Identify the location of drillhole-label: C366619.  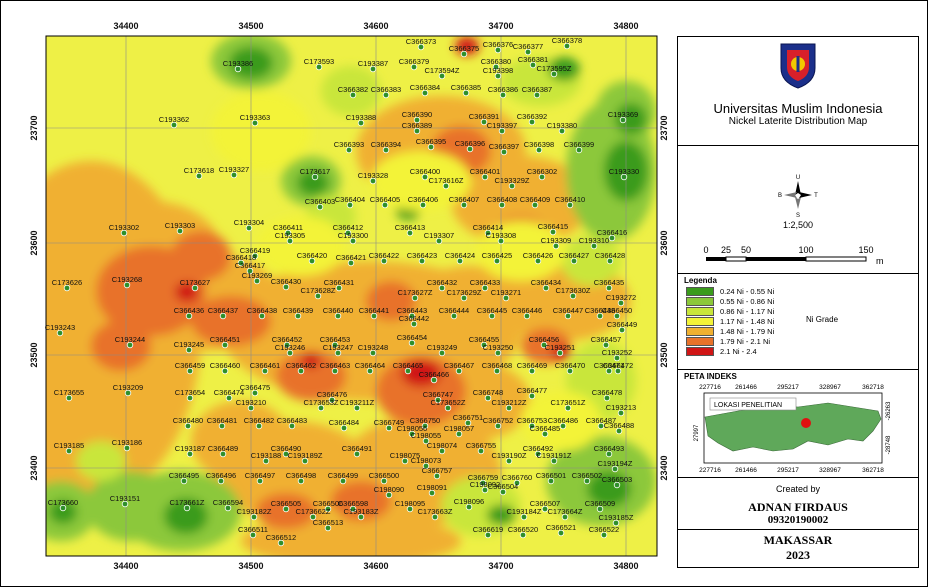
(488, 529).